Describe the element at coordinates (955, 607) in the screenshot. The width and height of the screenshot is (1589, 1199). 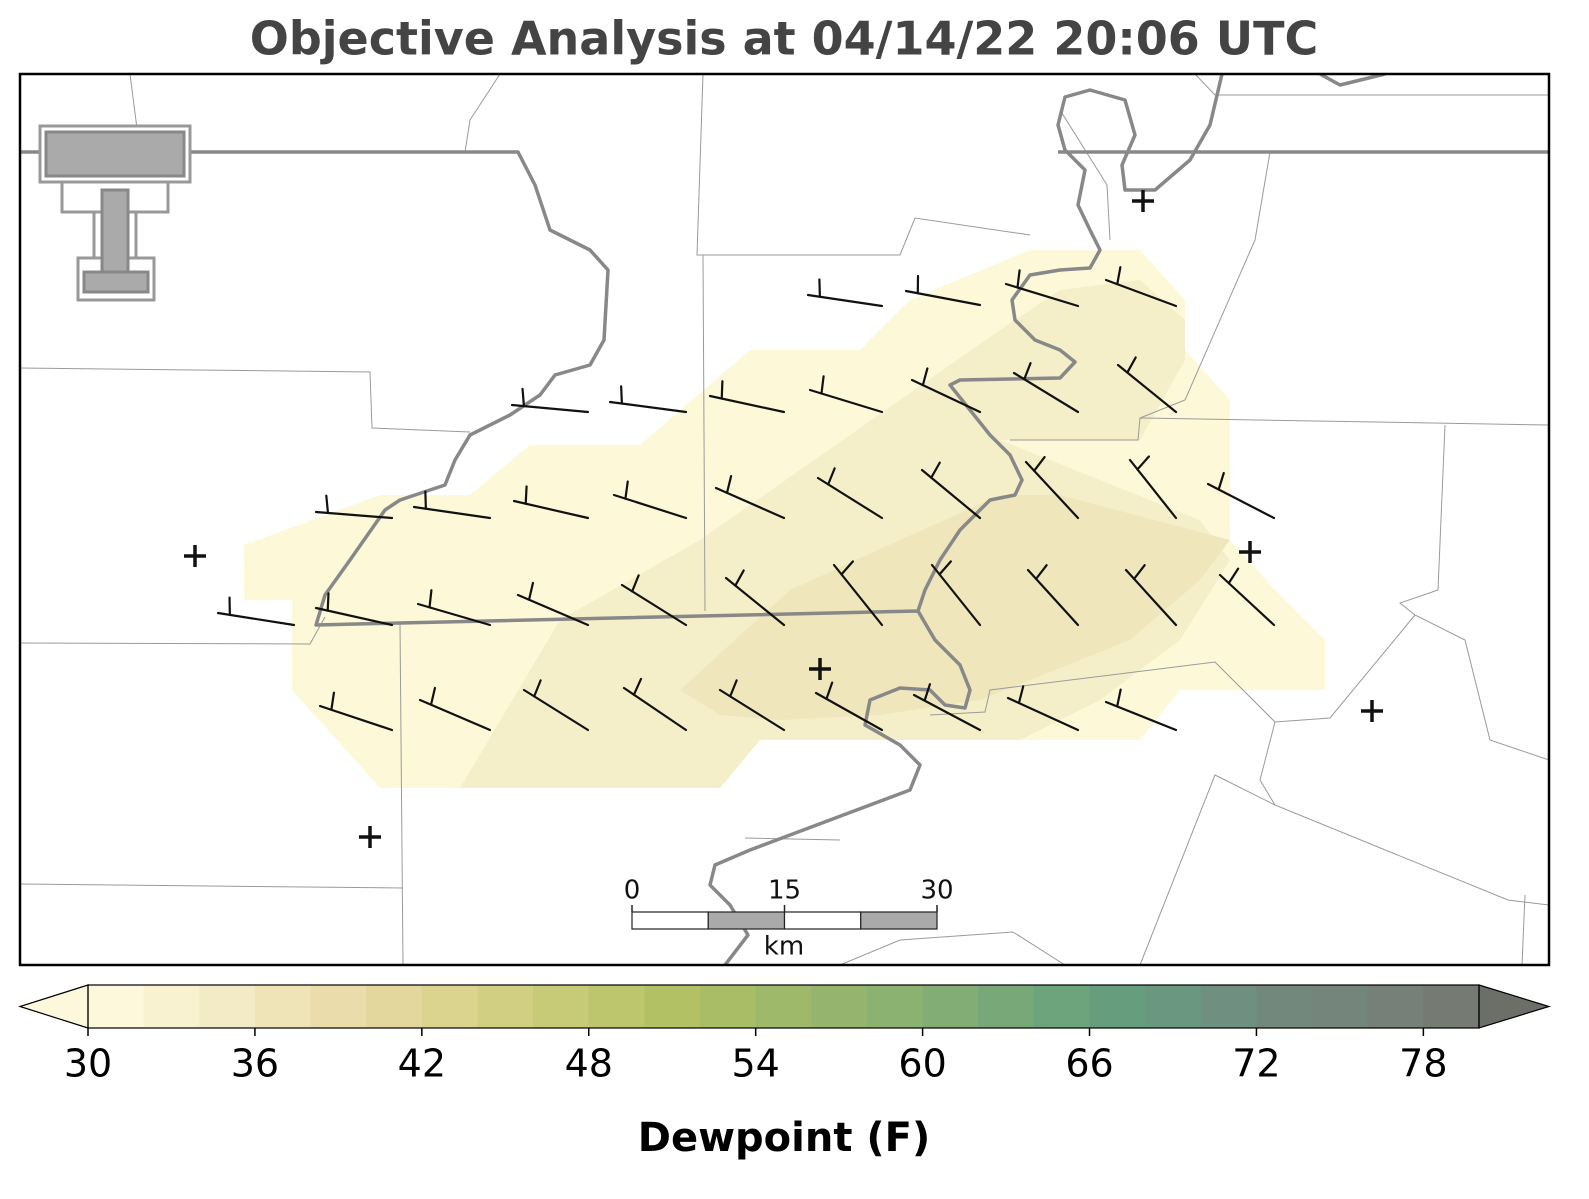
I see `dewpoint-shading` at that location.